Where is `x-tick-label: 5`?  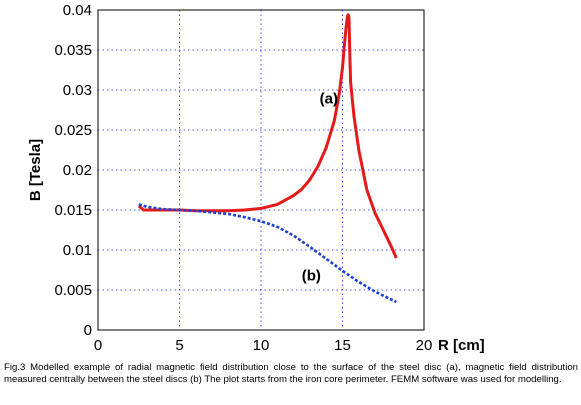
x-tick-label: 5 is located at coordinates (179, 345).